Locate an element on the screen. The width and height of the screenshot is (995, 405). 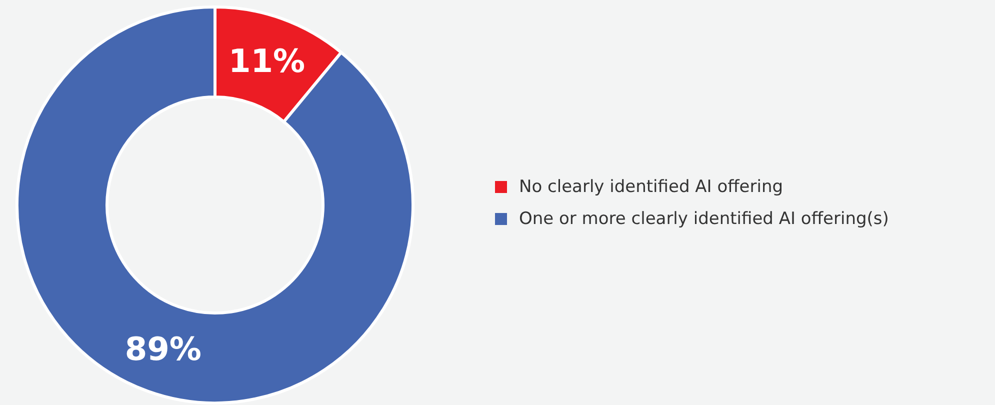
legend-label: One or more clearly identified AI offering(s) is located at coordinates (704, 218).